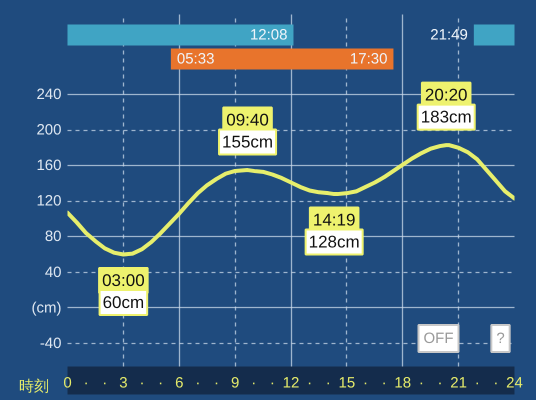 Image resolution: width=536 pixels, height=400 pixels. What do you see at coordinates (514, 383) in the screenshot?
I see `x-tick-label: 24` at bounding box center [514, 383].